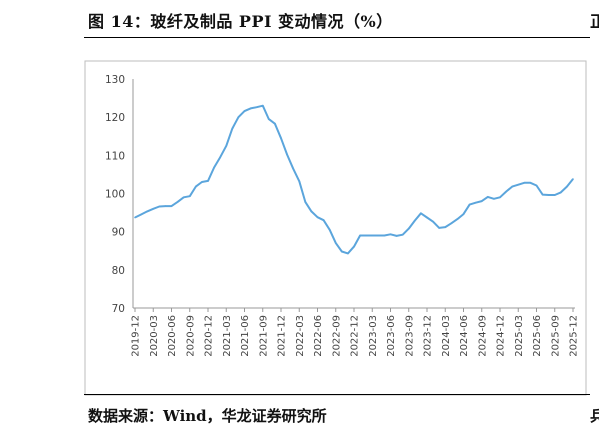  Describe the element at coordinates (594, 21) in the screenshot. I see `clipped-text-top: 正` at that location.